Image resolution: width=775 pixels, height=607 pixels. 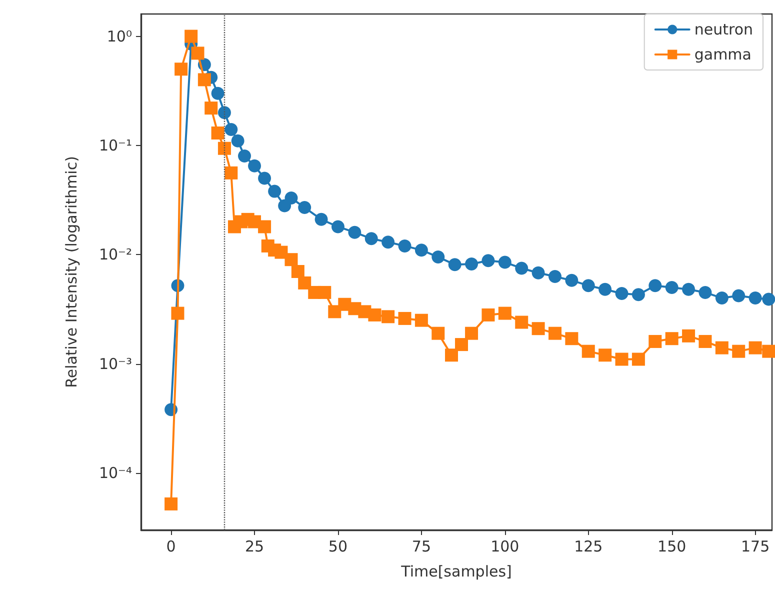 I want to click on y-tick-label: 10⁻⁴, so click(x=115, y=473).